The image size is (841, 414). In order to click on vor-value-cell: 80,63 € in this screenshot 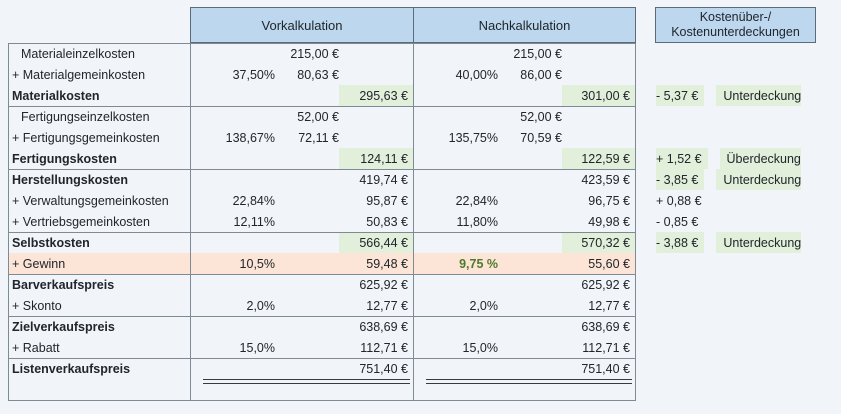, I will do `click(318, 74)`.